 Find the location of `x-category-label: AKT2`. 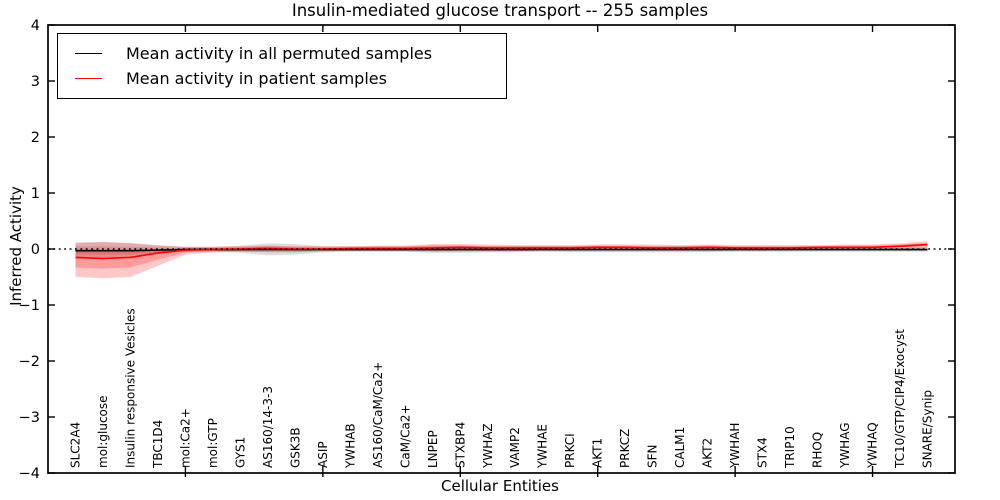

x-category-label: AKT2 is located at coordinates (708, 453).